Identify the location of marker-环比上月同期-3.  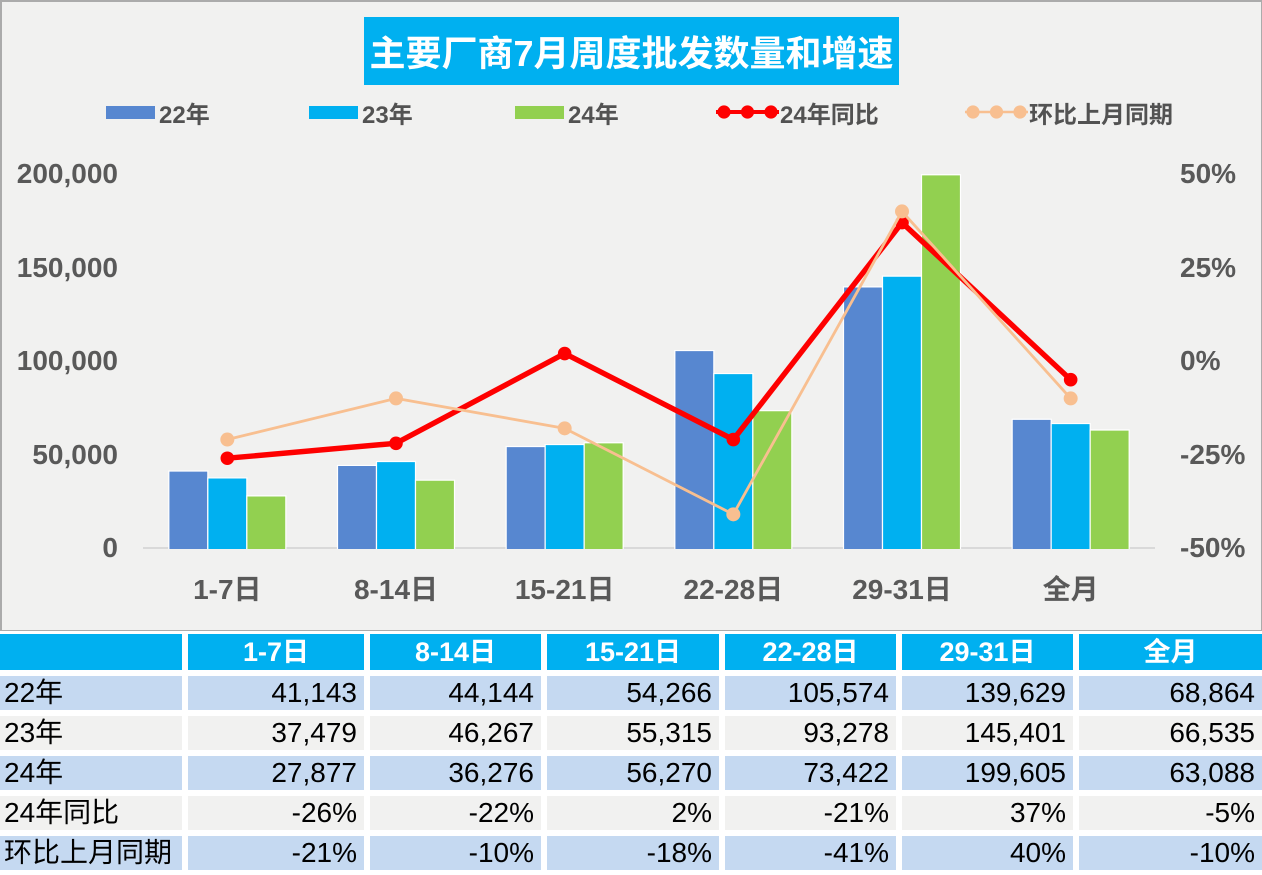
(733, 514).